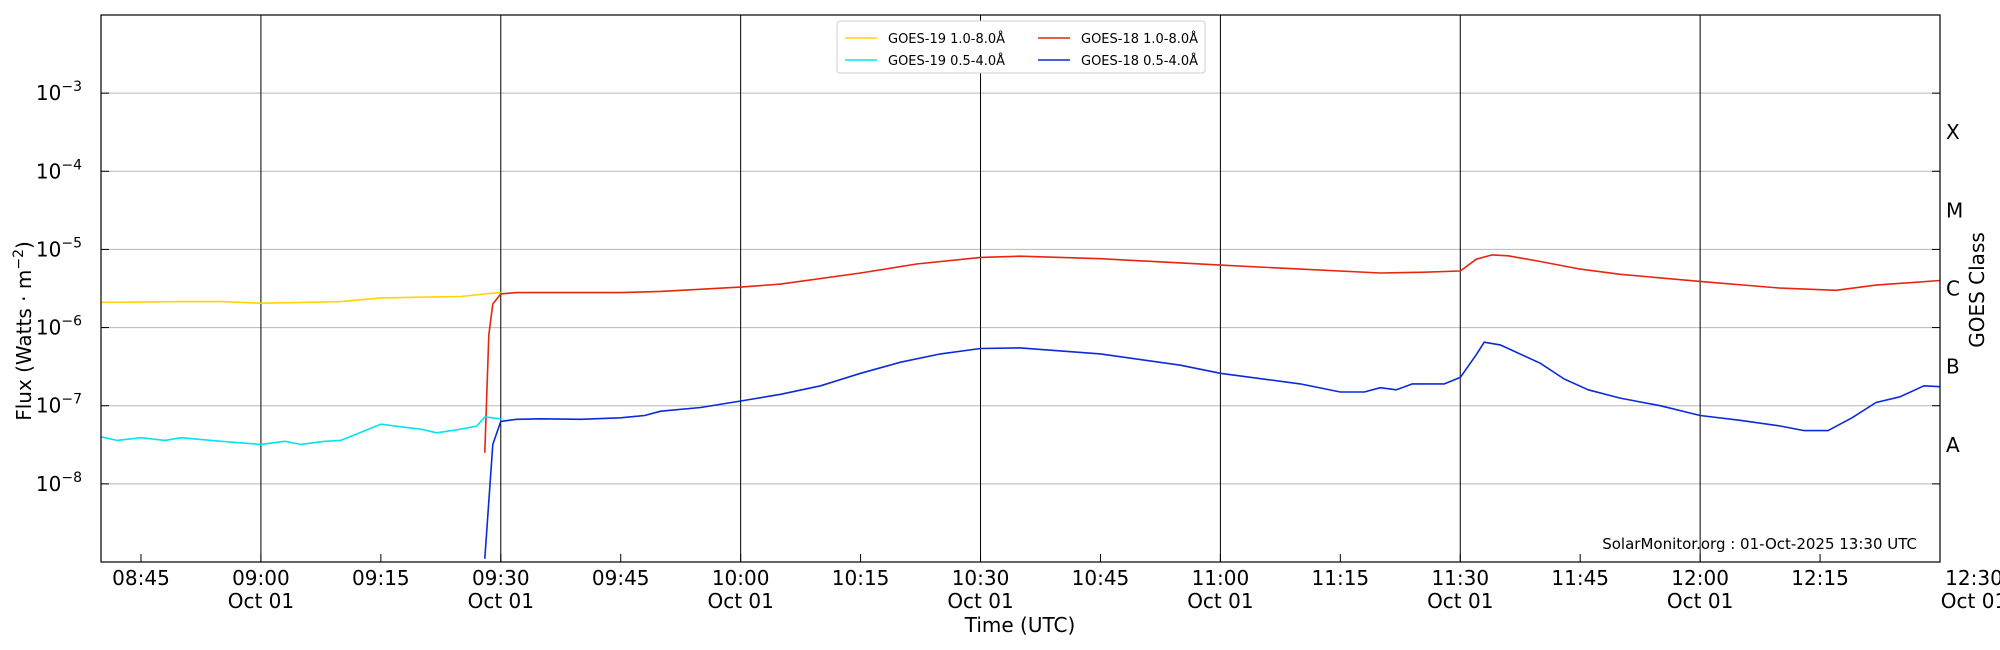 The image size is (2000, 650). I want to click on legend-box, so click(1021, 47).